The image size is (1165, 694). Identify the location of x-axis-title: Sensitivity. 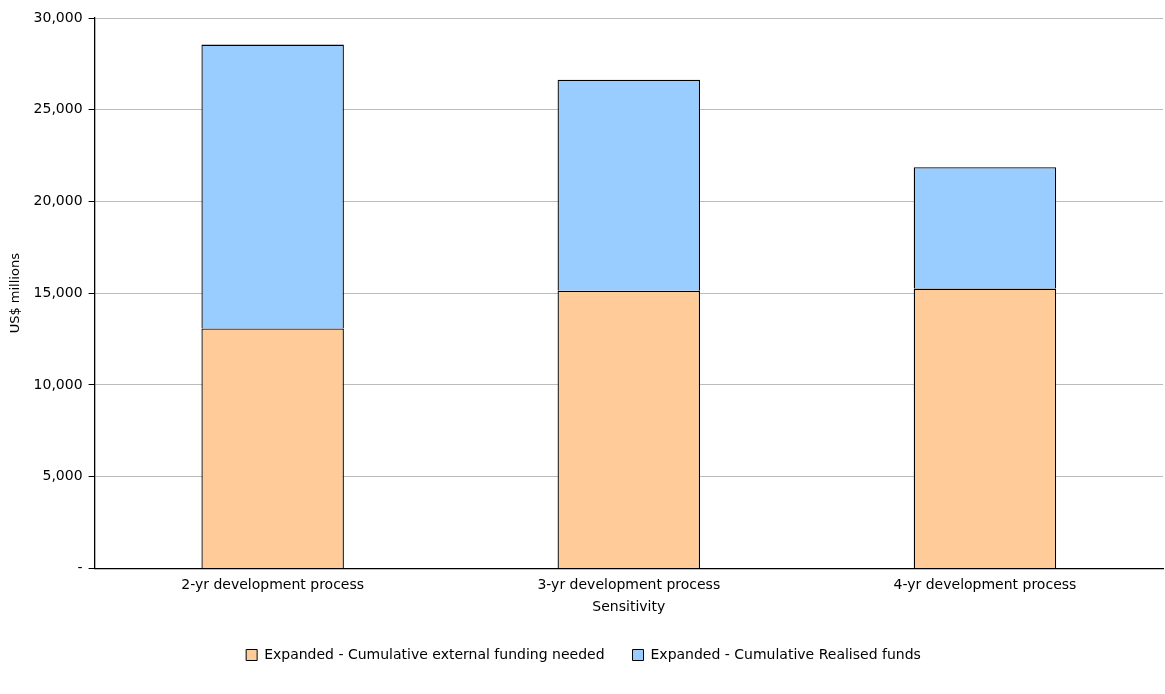
(629, 606).